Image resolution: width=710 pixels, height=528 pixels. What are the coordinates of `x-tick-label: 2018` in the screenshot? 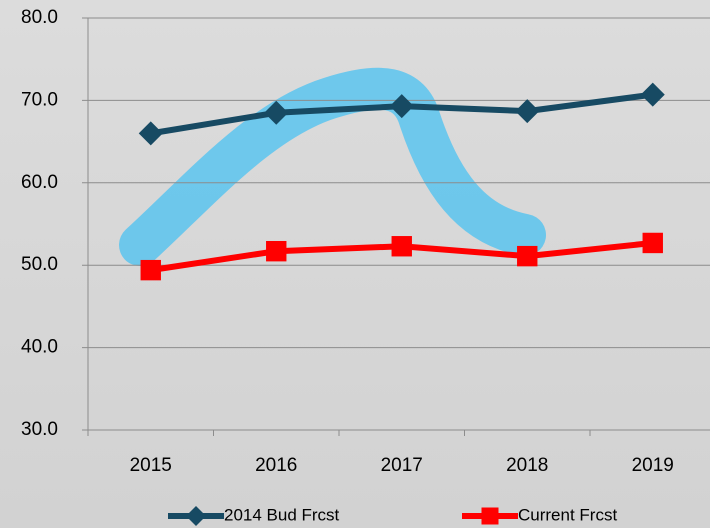 It's located at (527, 465).